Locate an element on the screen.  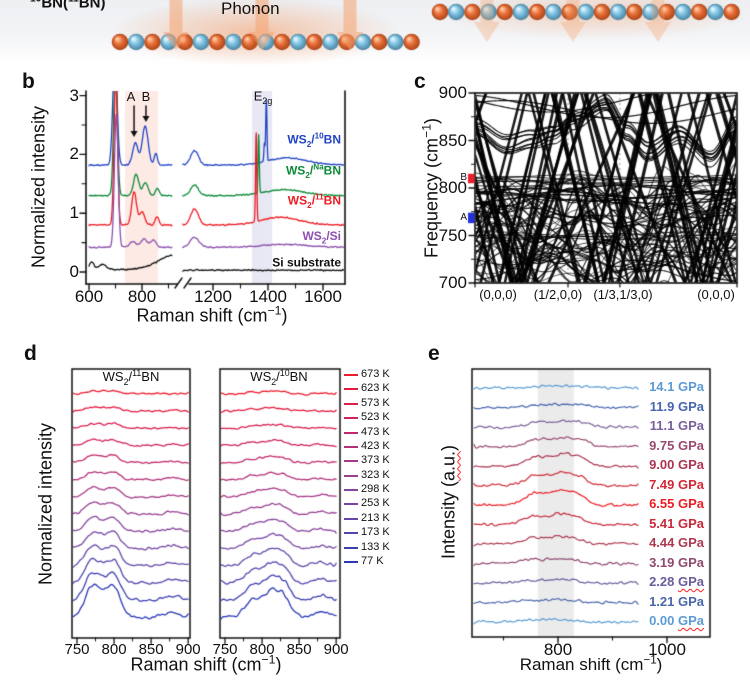
b-y-tick-label: 0 is located at coordinates (74, 272).